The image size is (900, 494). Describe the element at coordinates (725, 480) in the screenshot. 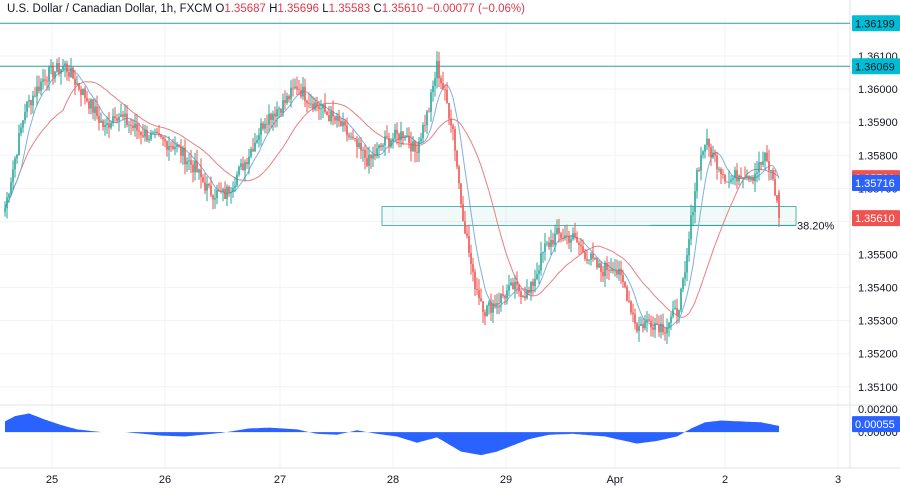

I see `time-tick-label: 2` at that location.